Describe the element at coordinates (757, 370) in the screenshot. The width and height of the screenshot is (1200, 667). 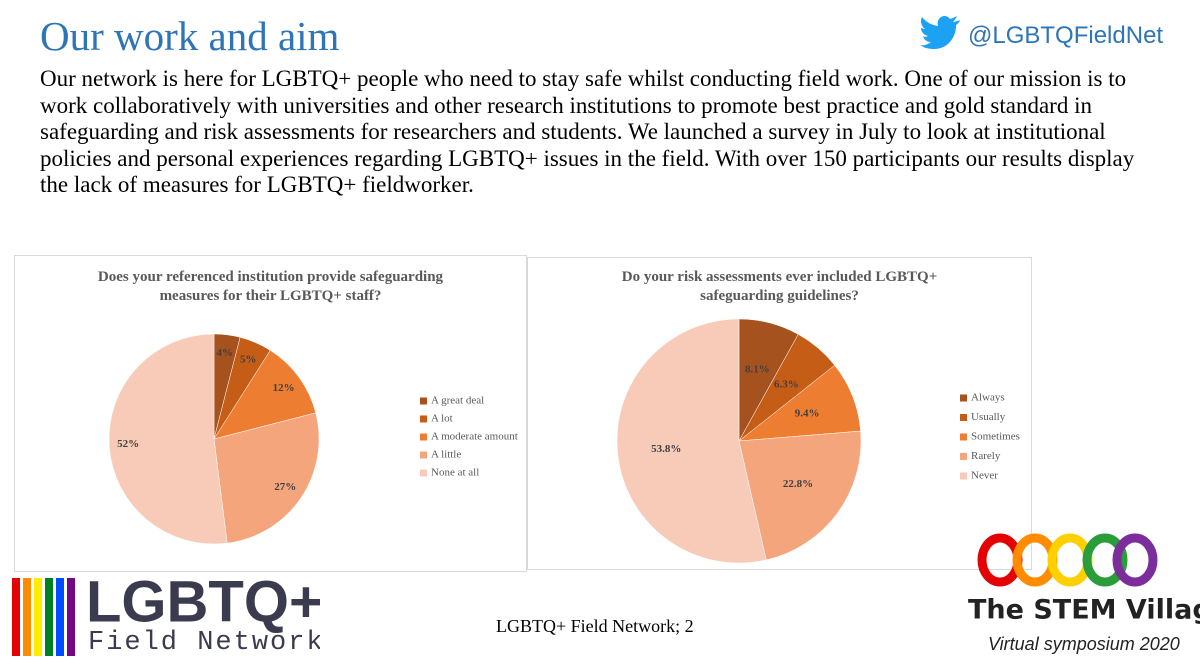
I see `data-label: 8.1%` at that location.